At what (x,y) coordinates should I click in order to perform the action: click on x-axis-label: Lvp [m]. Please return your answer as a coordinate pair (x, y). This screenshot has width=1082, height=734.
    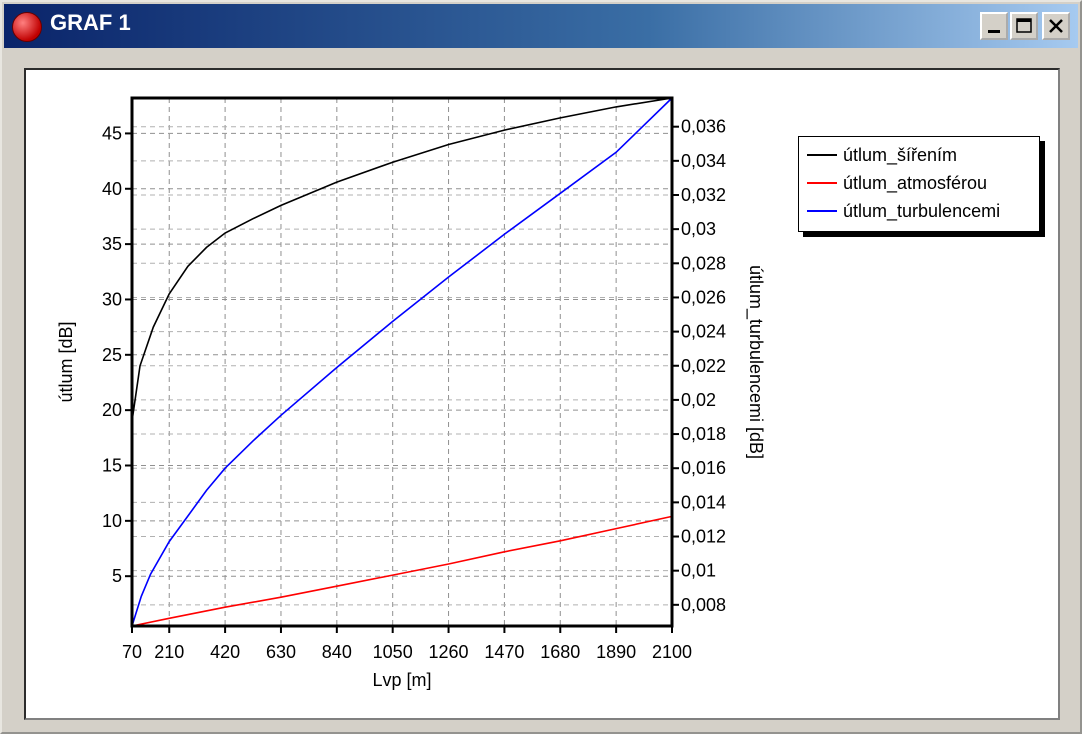
    Looking at the image, I should click on (401, 680).